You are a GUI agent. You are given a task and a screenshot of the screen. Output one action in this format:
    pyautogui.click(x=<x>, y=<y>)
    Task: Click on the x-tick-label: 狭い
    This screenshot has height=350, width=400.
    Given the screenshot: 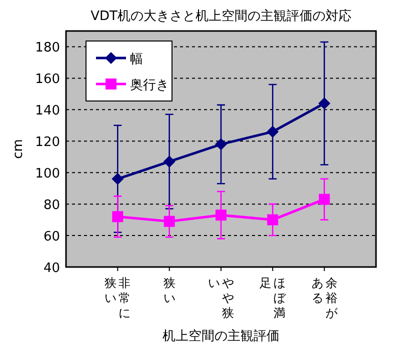 What is the action you would take?
    pyautogui.click(x=169, y=290)
    